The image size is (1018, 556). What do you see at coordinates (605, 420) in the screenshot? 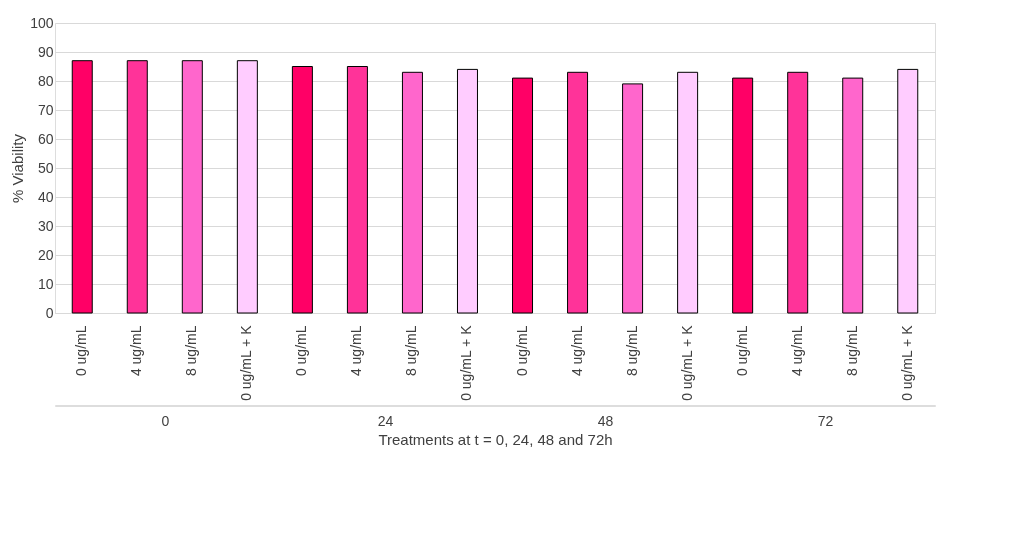
I see `text: 48` at bounding box center [605, 420].